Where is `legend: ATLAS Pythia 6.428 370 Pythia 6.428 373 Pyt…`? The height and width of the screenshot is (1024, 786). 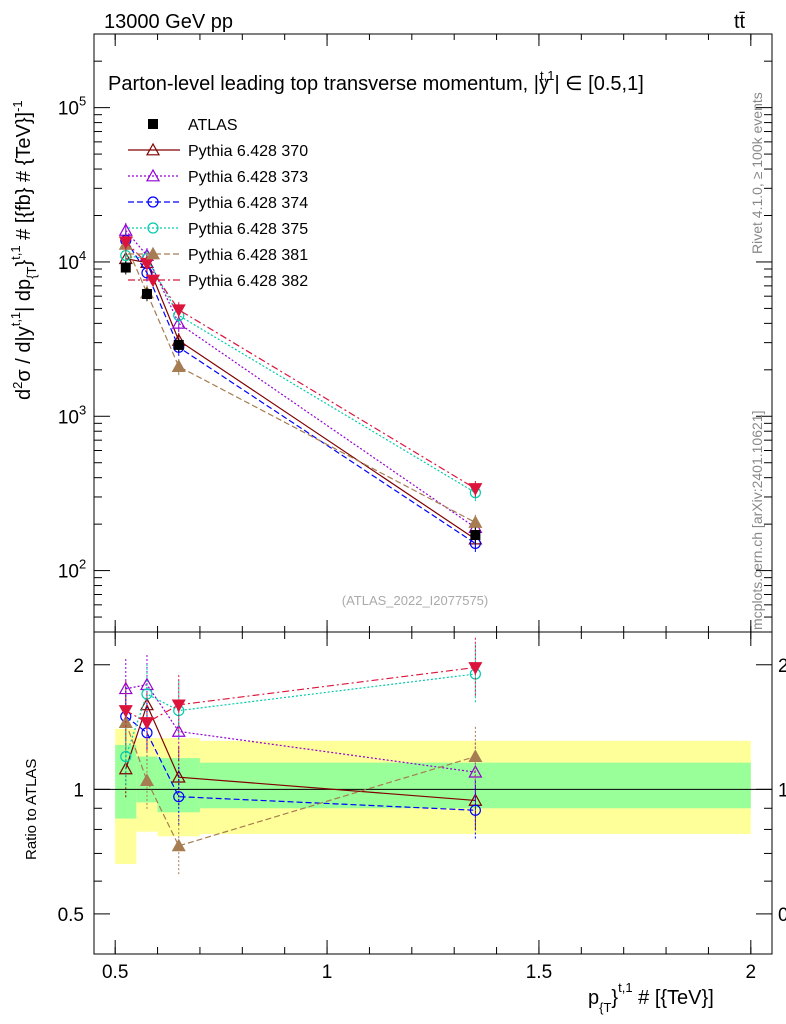 legend: ATLAS Pythia 6.428 370 Pythia 6.428 373 Pyt… is located at coordinates (218, 203).